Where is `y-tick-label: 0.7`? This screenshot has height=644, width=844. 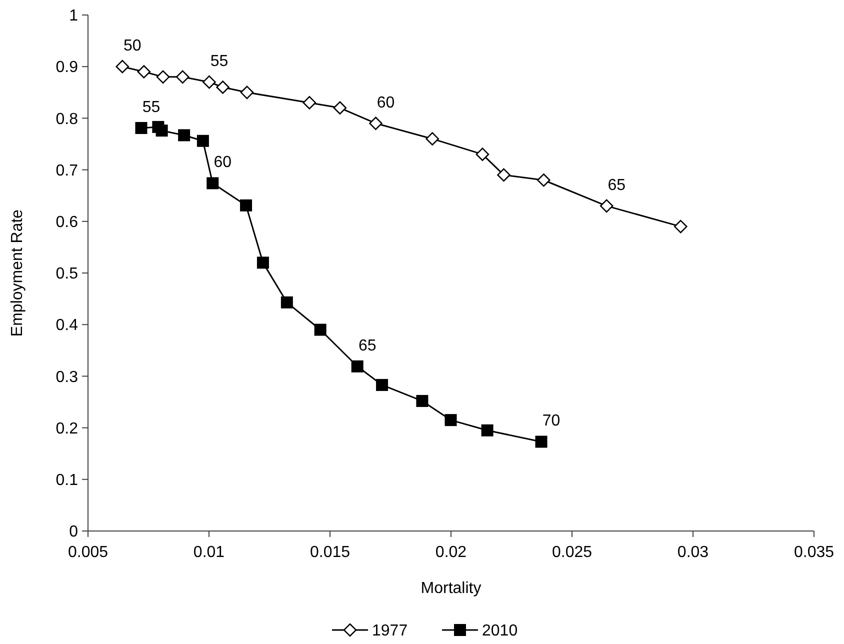 y-tick-label: 0.7 is located at coordinates (67, 171).